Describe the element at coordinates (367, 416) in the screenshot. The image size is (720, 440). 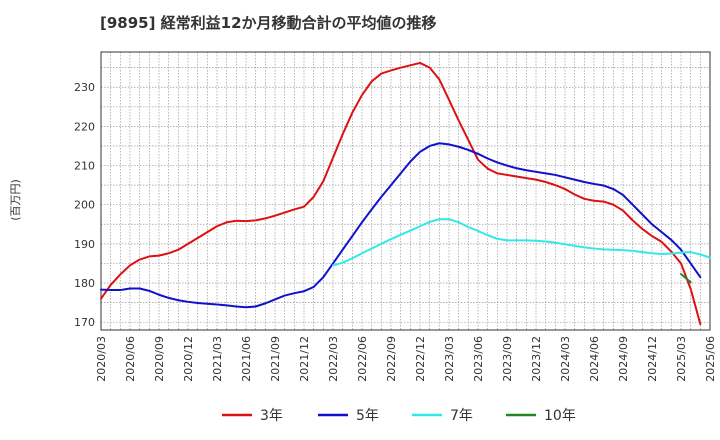
I see `legend-label: 5年` at that location.